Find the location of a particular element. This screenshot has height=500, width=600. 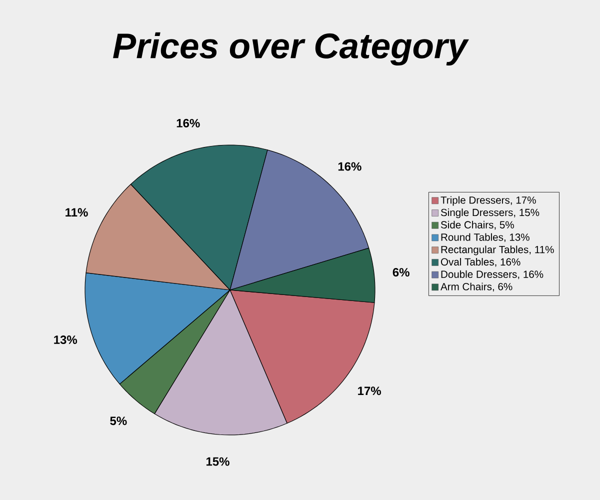

data-label: 13% is located at coordinates (66, 340).